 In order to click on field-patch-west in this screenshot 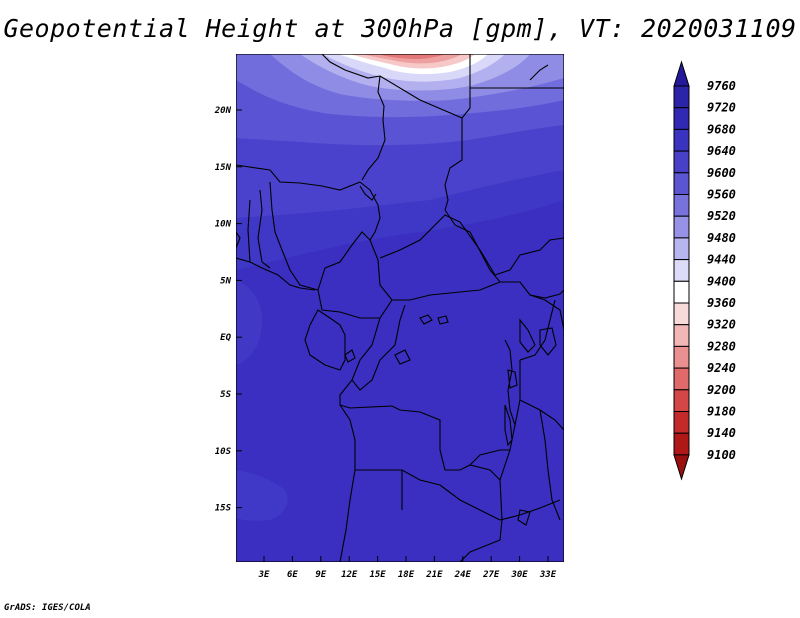, I will do `click(249, 322)`.